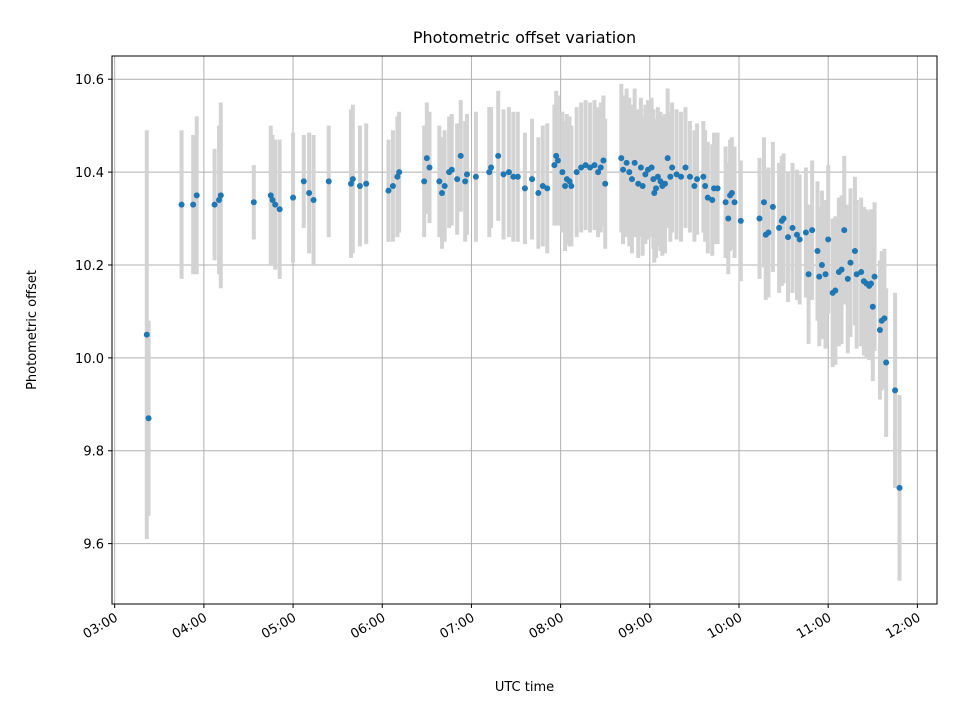 The image size is (960, 720). I want to click on y-tick-label: 9.6, so click(93, 545).